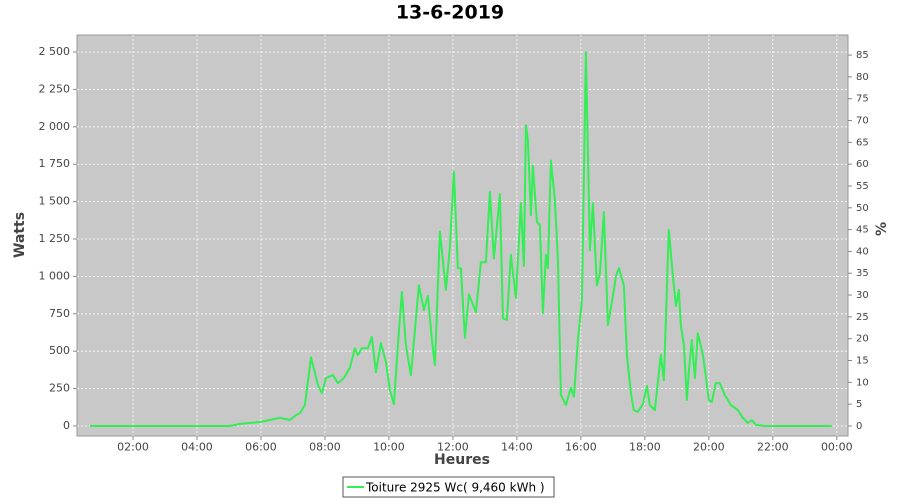 The height and width of the screenshot is (504, 900). What do you see at coordinates (862, 361) in the screenshot?
I see `y2-tick-label: 15` at bounding box center [862, 361].